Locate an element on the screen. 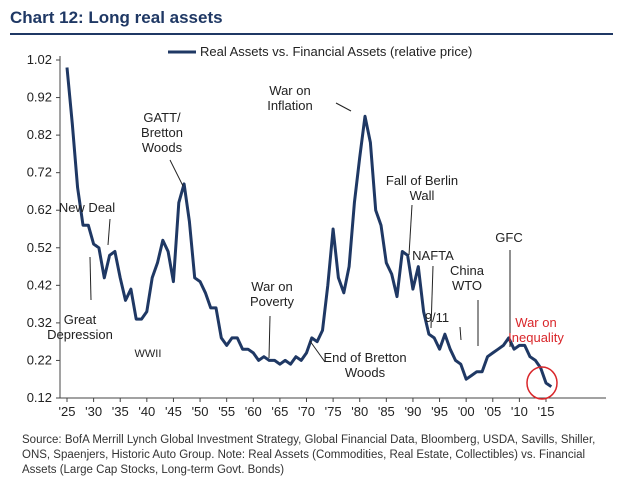 This screenshot has height=496, width=620. title-rule is located at coordinates (311, 34).